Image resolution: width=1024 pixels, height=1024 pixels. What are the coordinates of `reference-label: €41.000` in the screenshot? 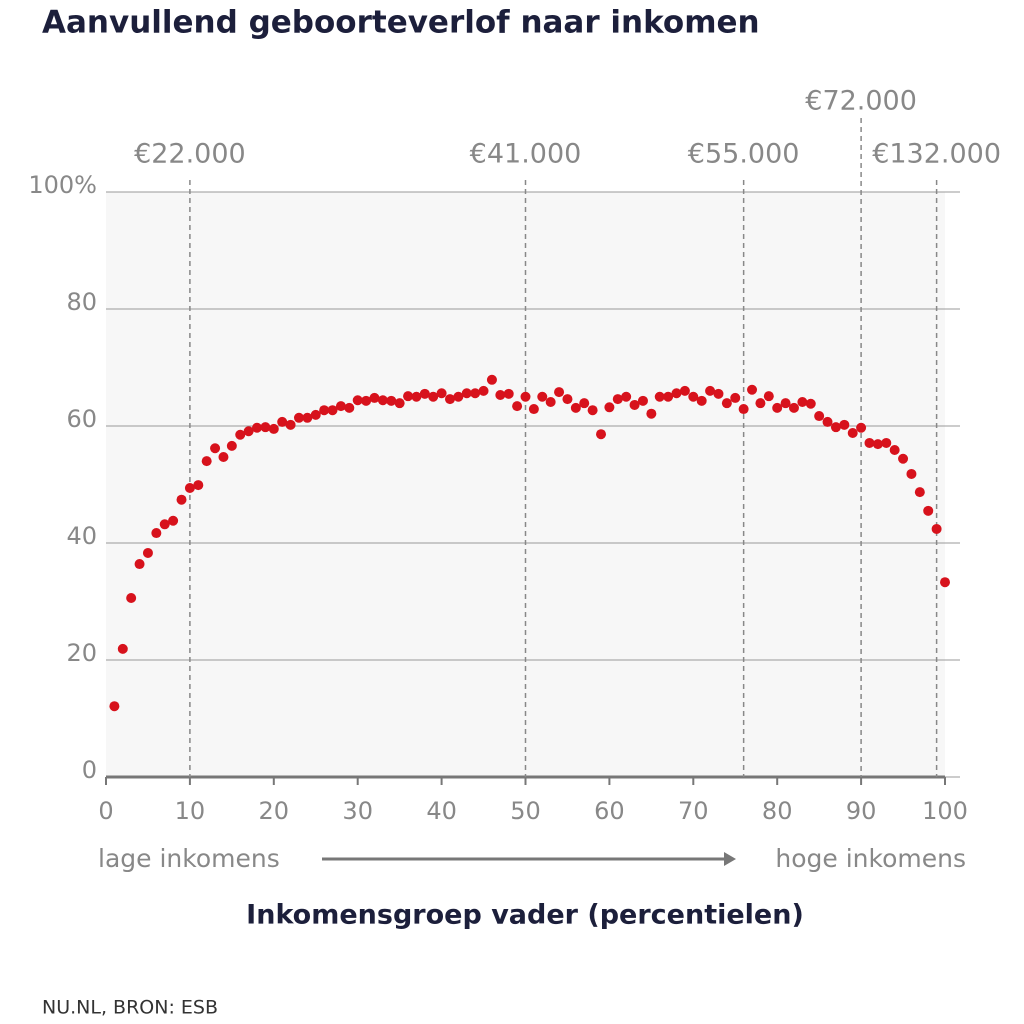 It's located at (526, 154).